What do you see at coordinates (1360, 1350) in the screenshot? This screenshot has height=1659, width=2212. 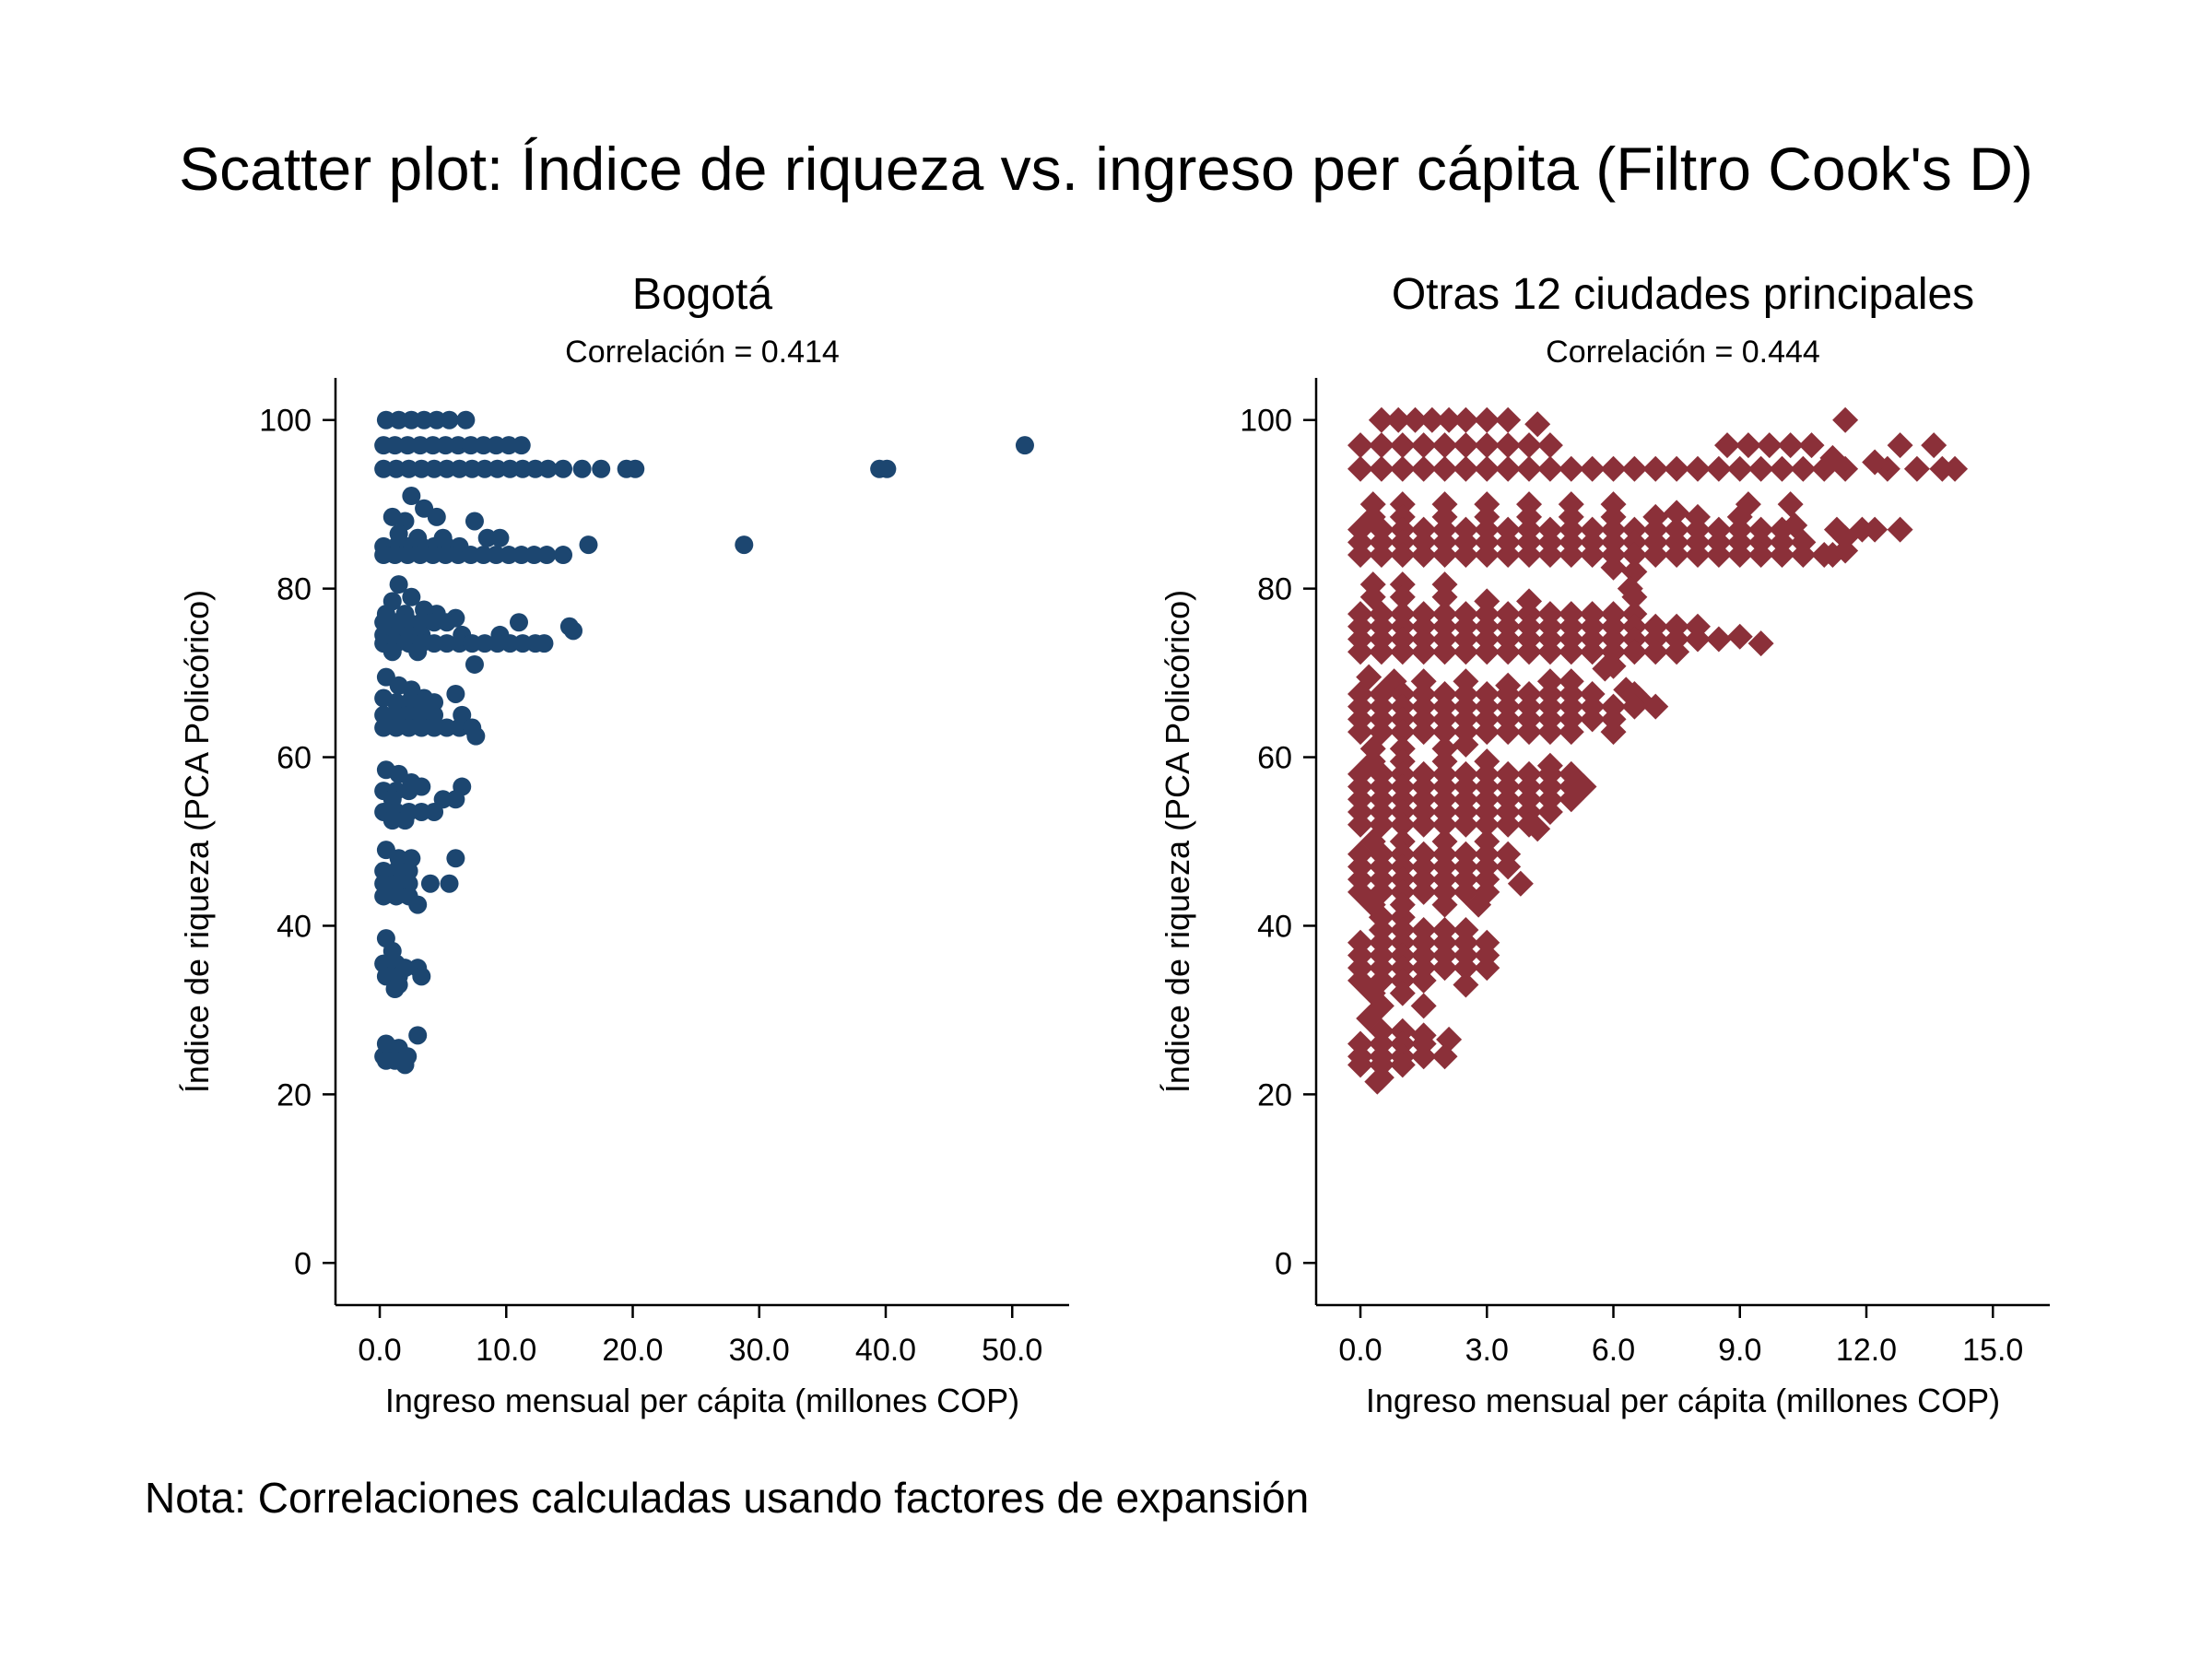 I see `x-tick-label: 0.0` at bounding box center [1360, 1350].